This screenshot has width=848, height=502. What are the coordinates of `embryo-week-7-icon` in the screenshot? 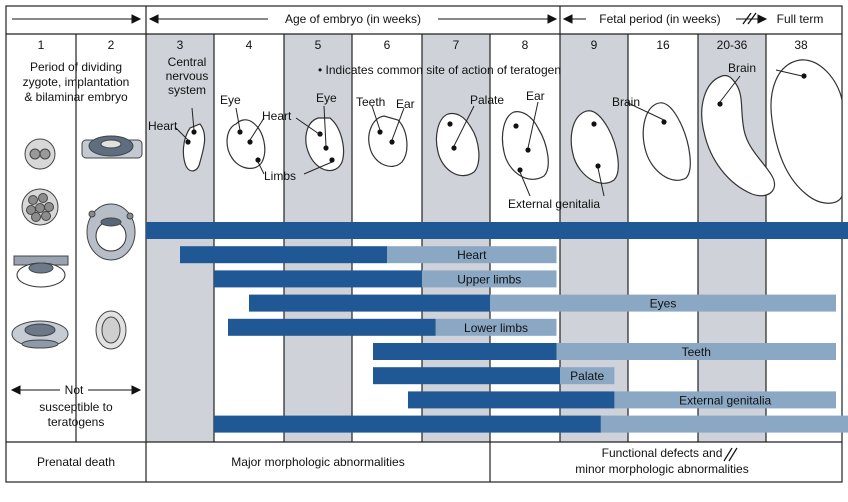 It's located at (457, 144).